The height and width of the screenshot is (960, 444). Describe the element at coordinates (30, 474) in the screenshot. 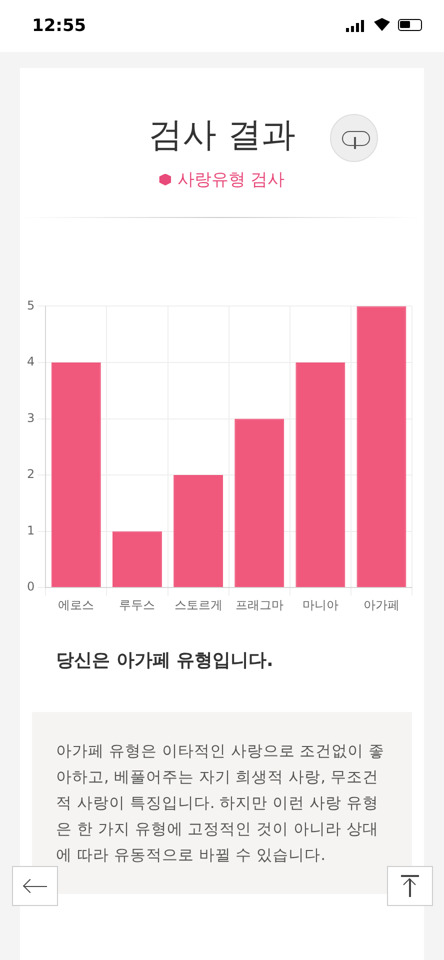

I see `y-tick-label: 2` at that location.